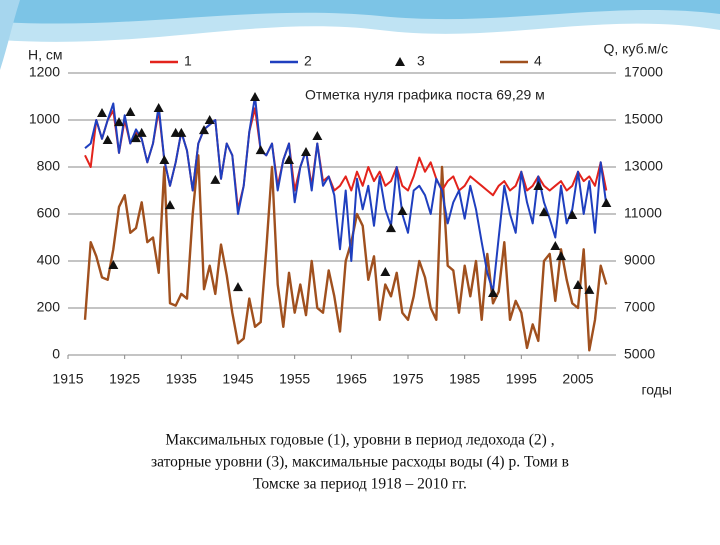 This screenshot has width=720, height=545. What do you see at coordinates (643, 72) in the screenshot?
I see `y2-tick-label: 17000` at bounding box center [643, 72].